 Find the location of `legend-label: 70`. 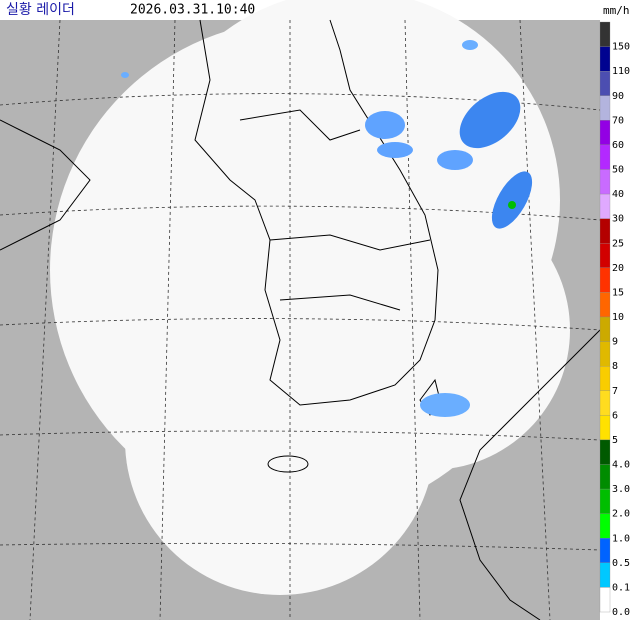

legend-label: 70 is located at coordinates (618, 120).